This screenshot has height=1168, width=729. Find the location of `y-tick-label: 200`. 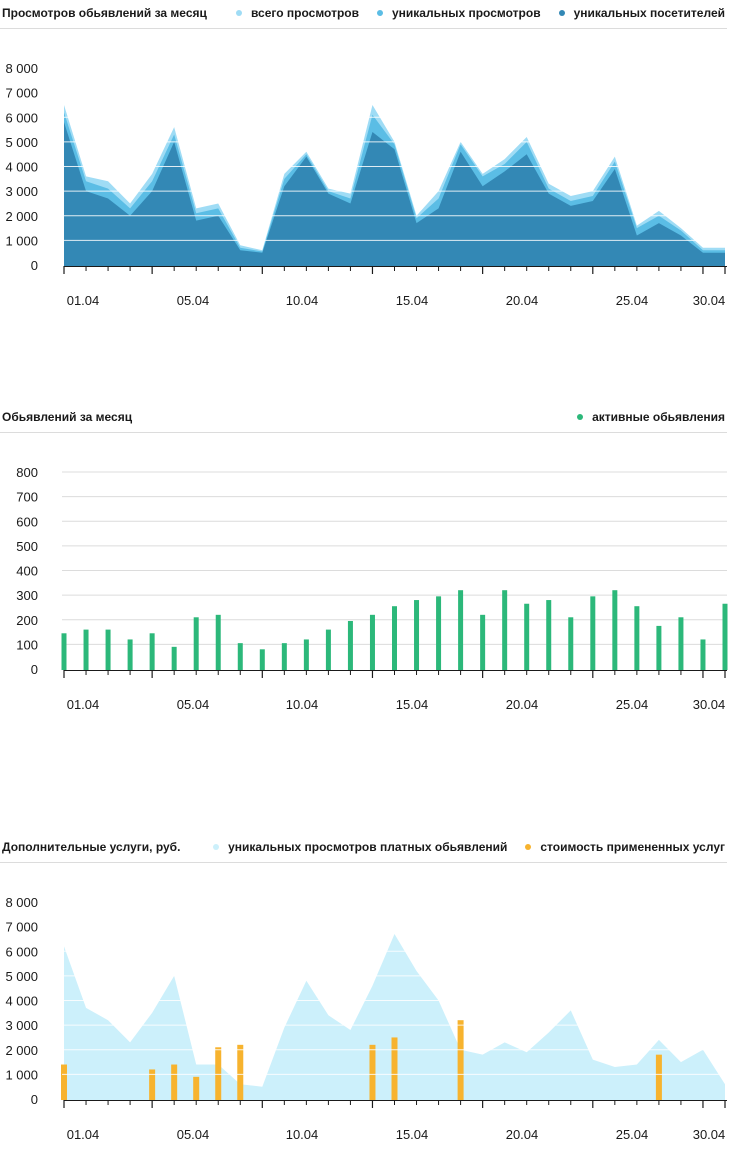

y-tick-label: 200 is located at coordinates (27, 620).